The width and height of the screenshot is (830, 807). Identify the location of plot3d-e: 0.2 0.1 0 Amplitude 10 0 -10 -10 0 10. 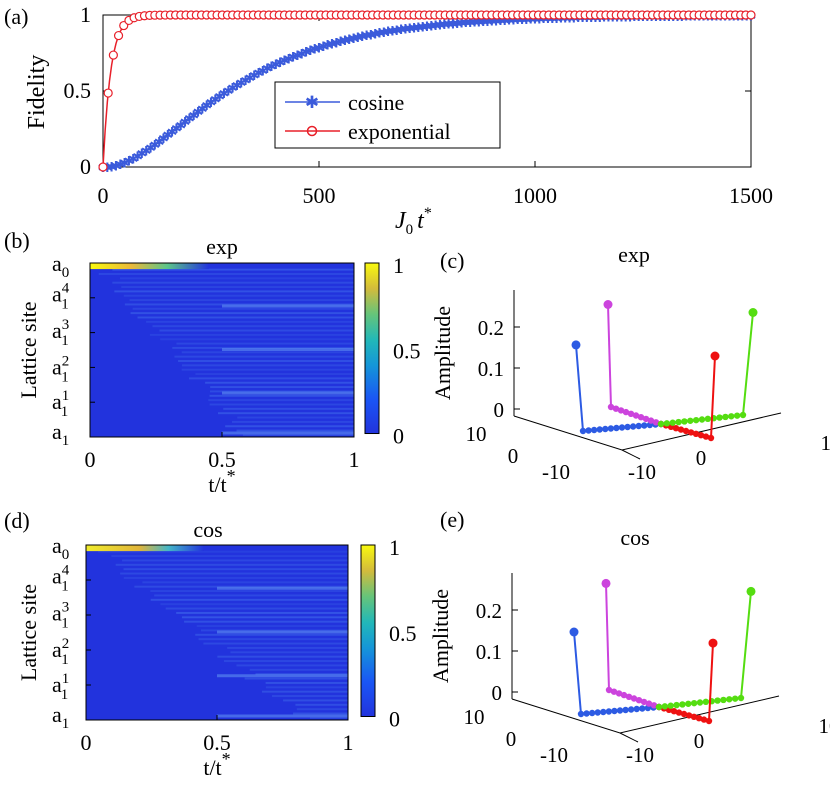
(629, 670).